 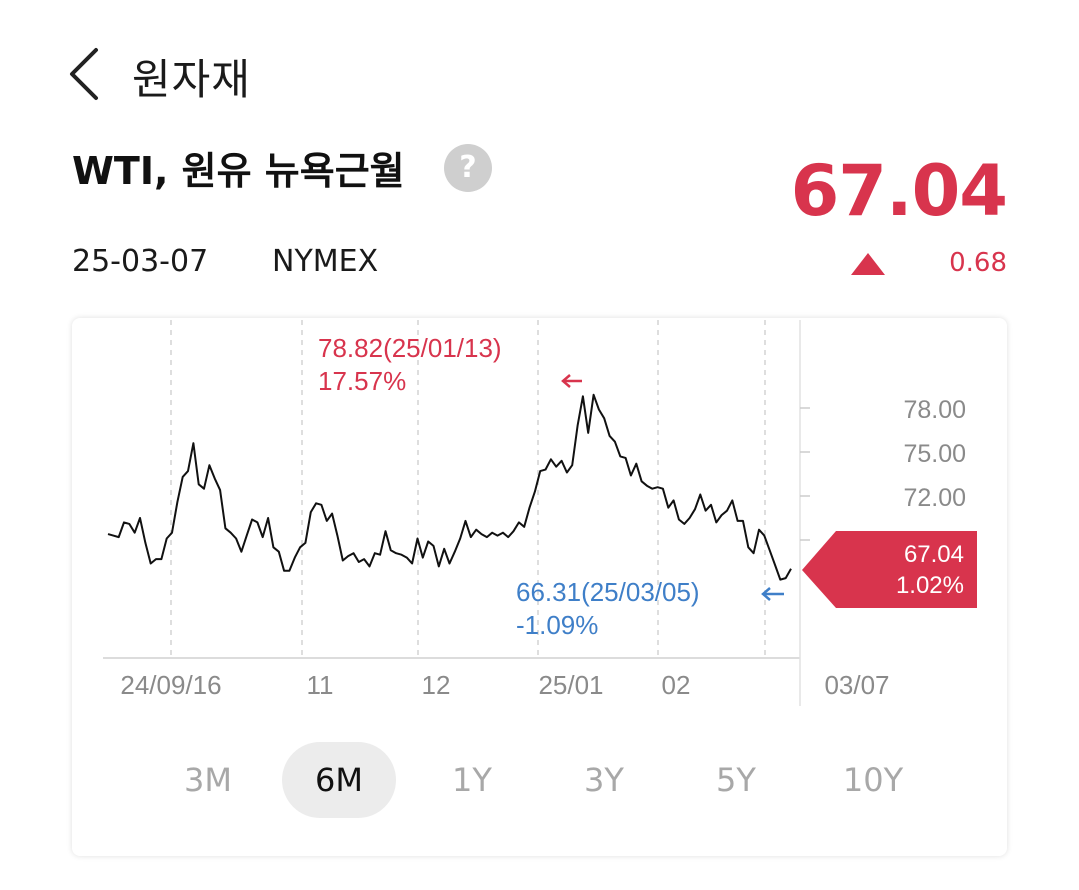 I want to click on back-button, so click(x=86, y=74).